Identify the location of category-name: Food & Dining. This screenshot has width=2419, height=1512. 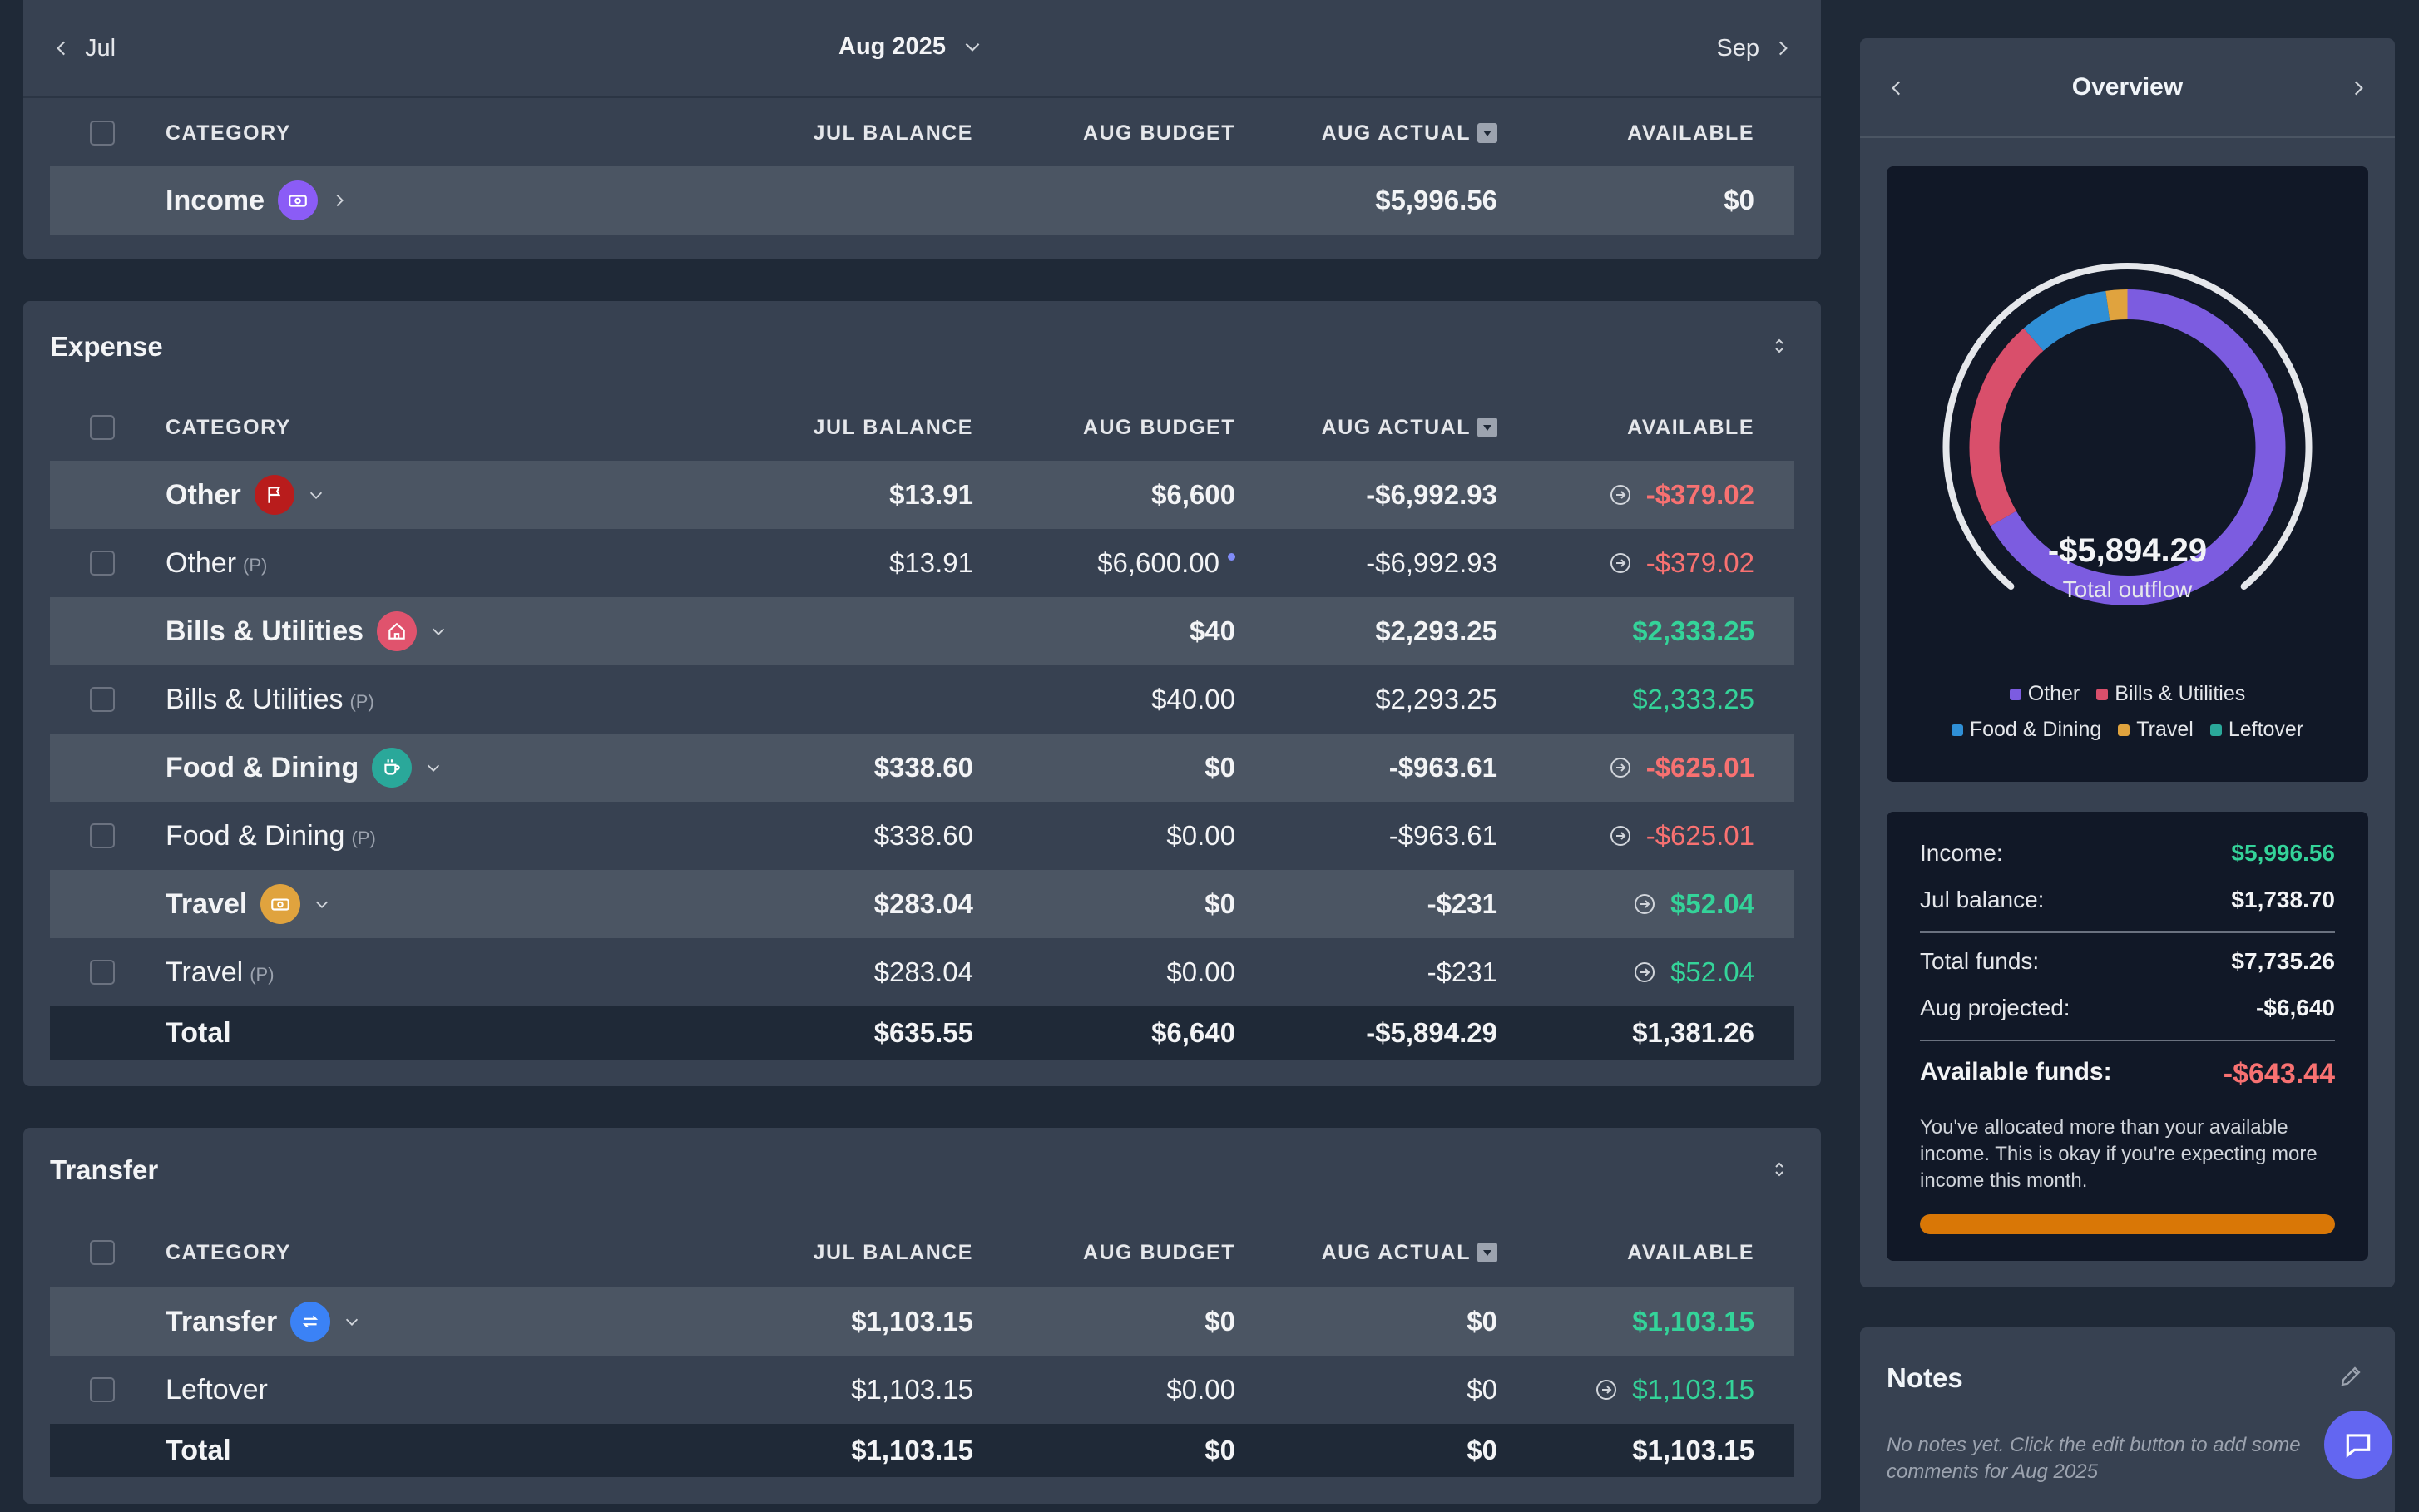
(262, 767).